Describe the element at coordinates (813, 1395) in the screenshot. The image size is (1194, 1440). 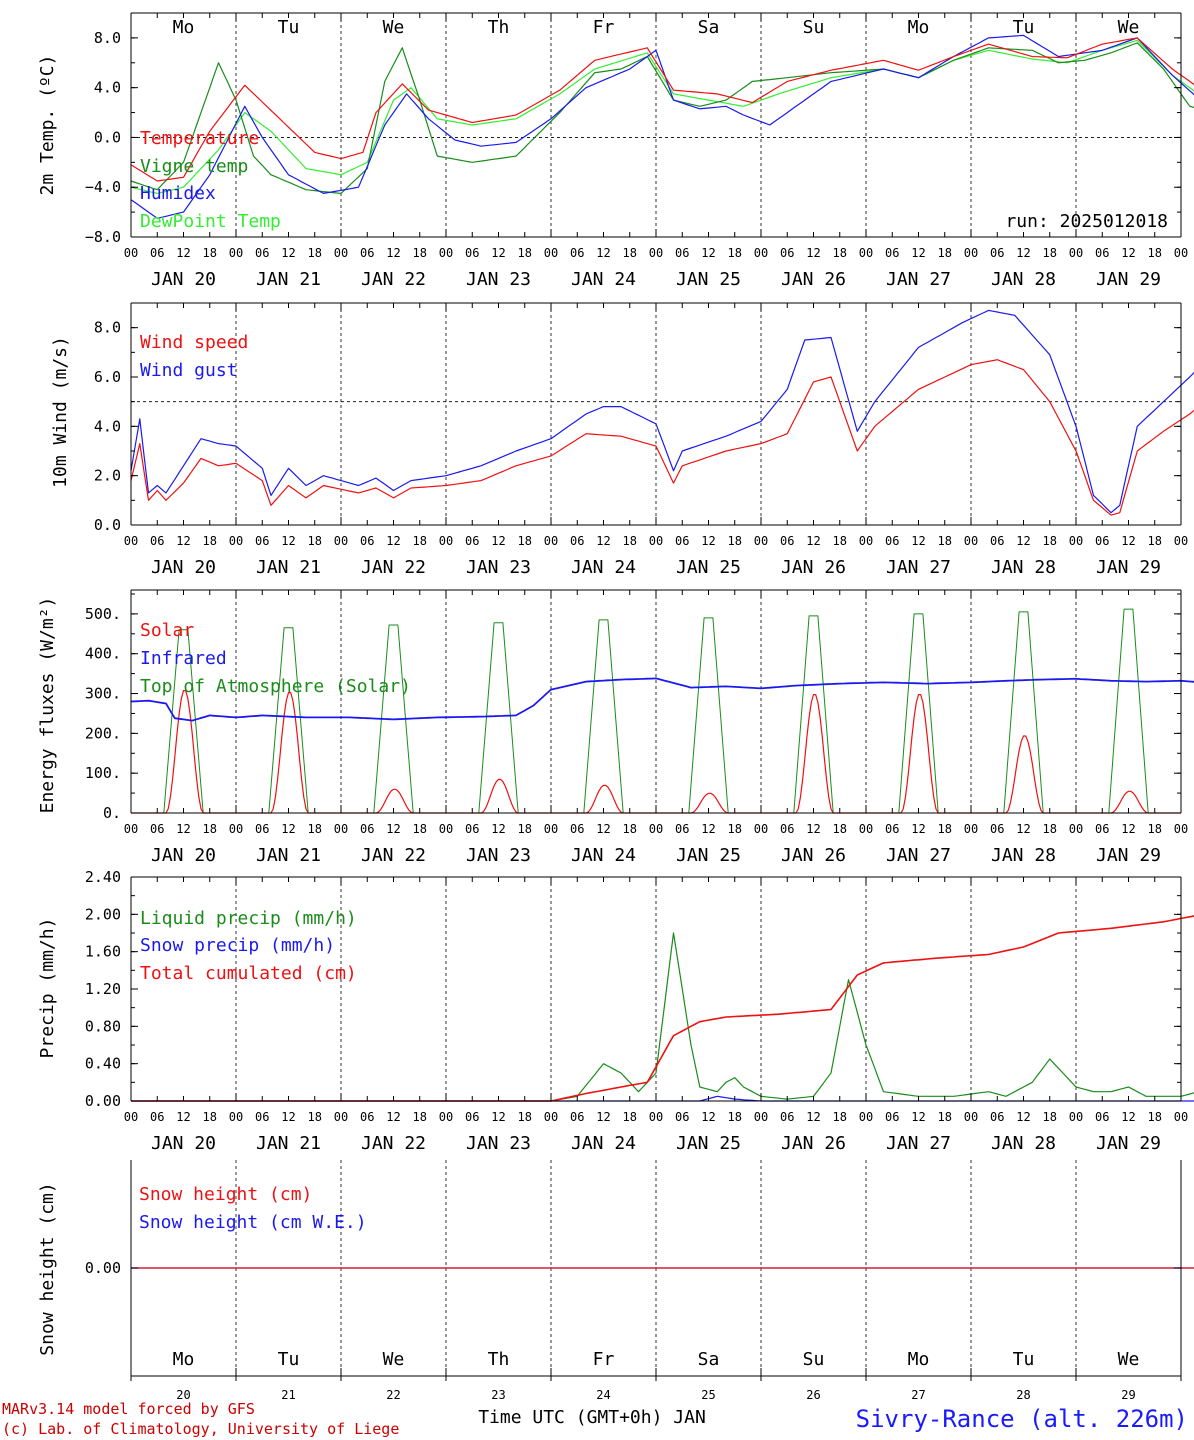
I see `day-number-label: 26` at that location.